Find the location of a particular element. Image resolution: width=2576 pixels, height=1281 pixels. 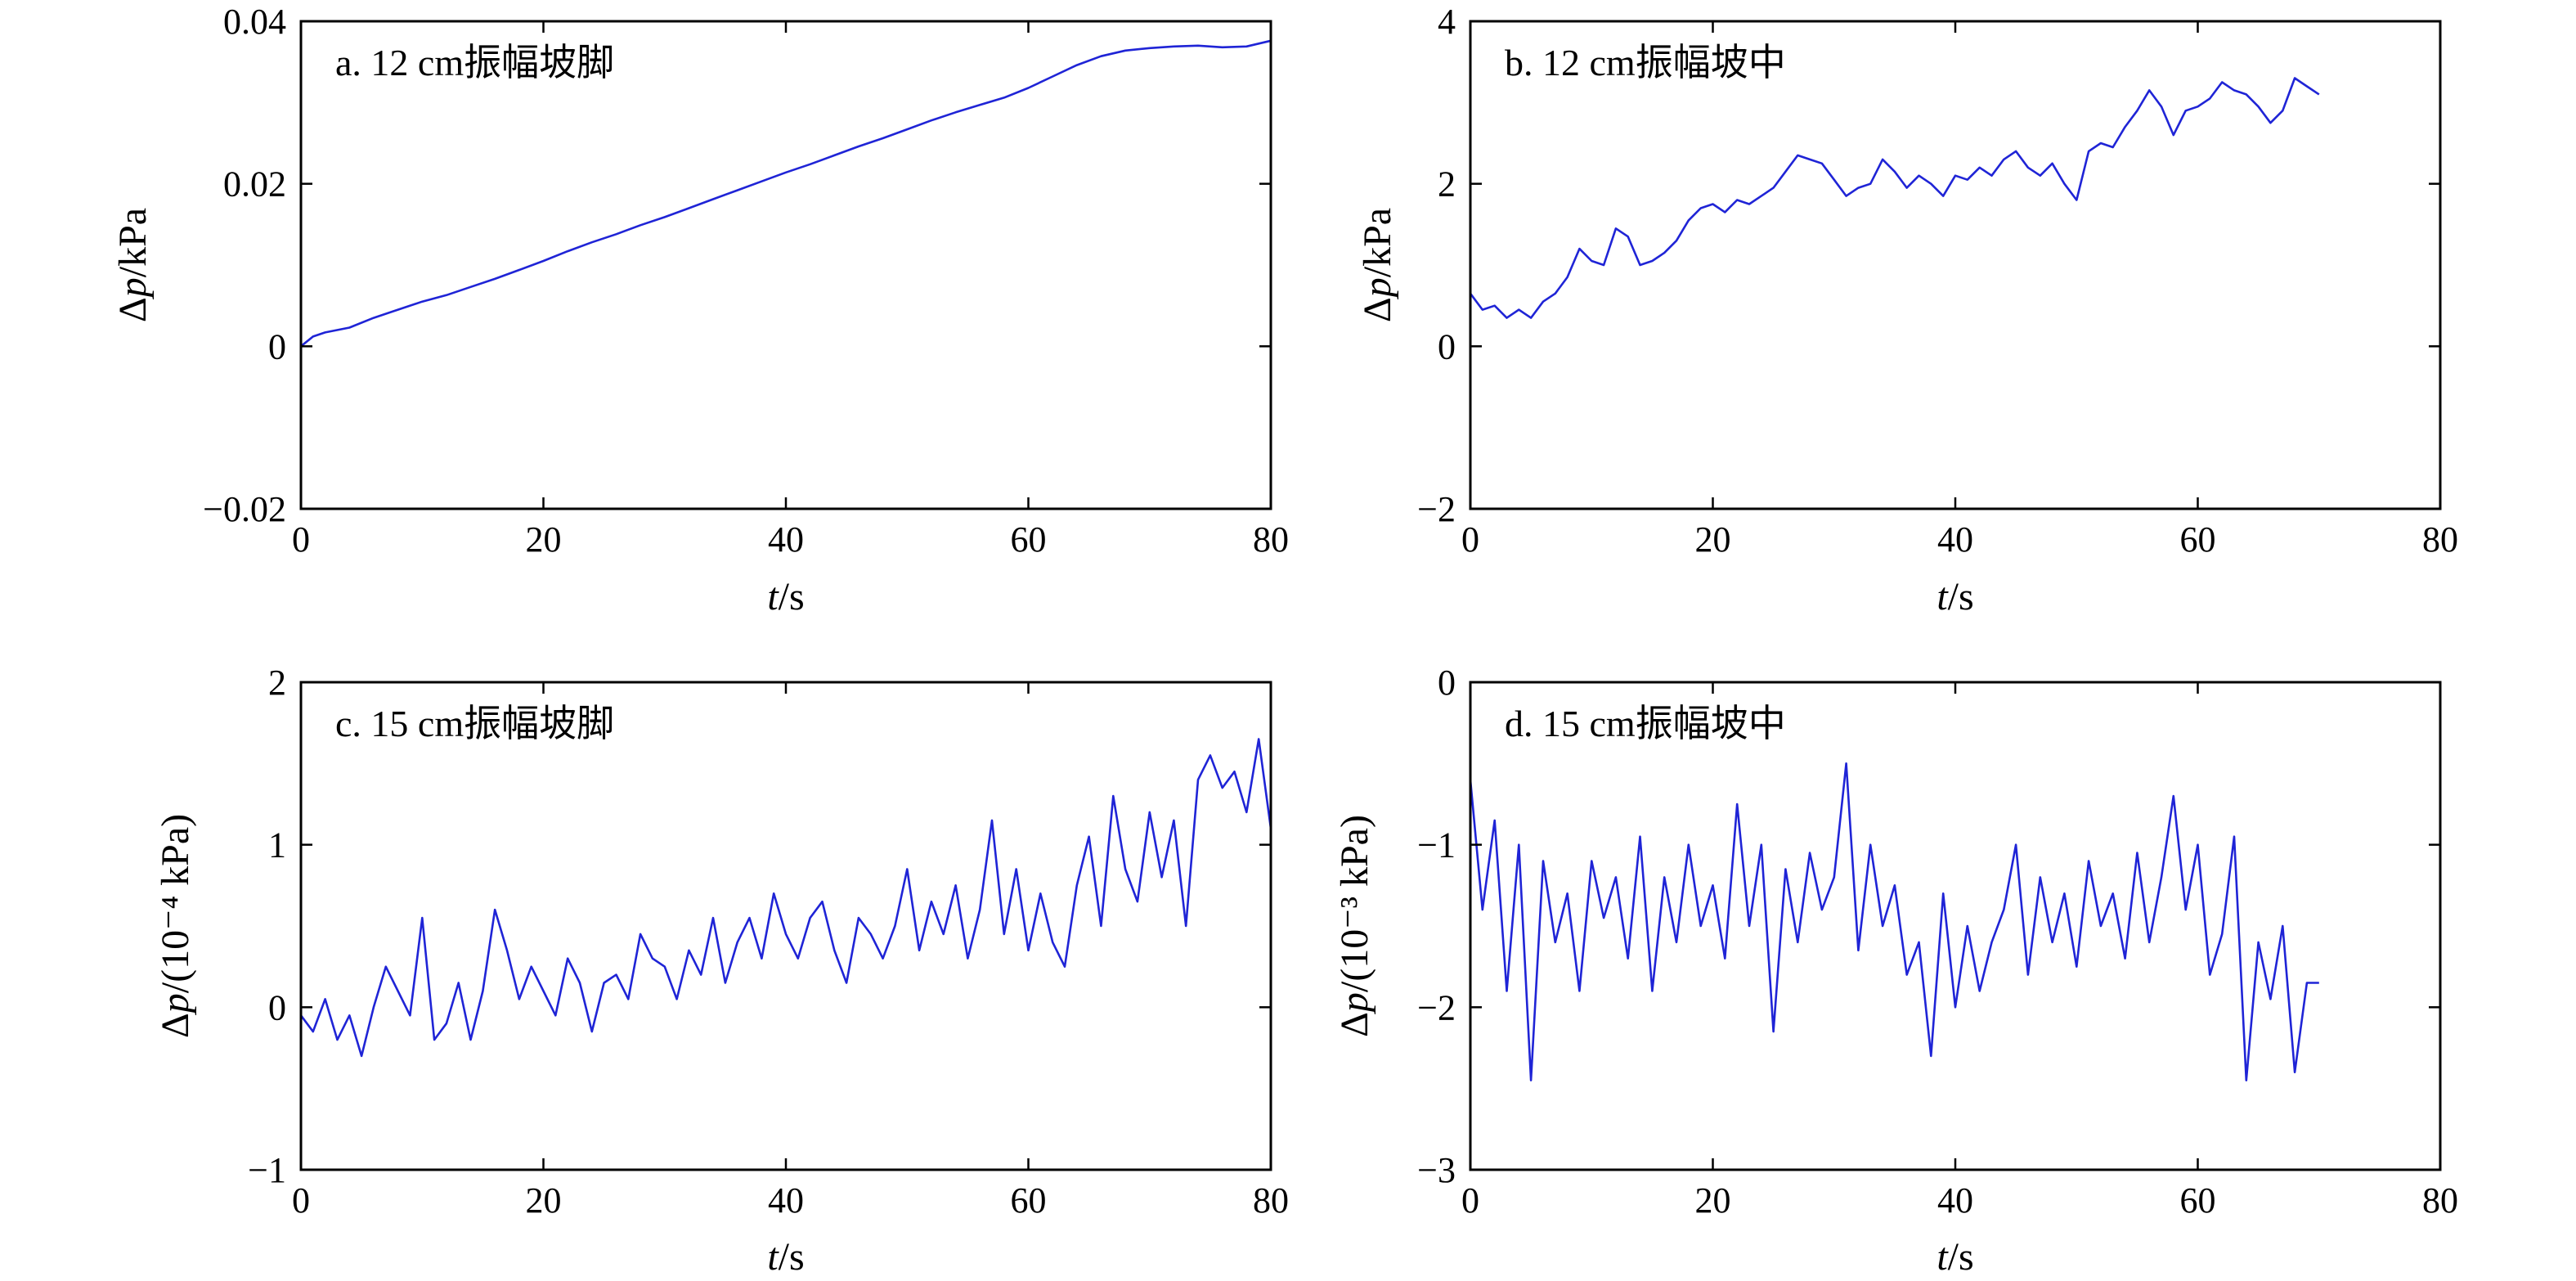

y-tick-label: −0.02 is located at coordinates (244, 509).